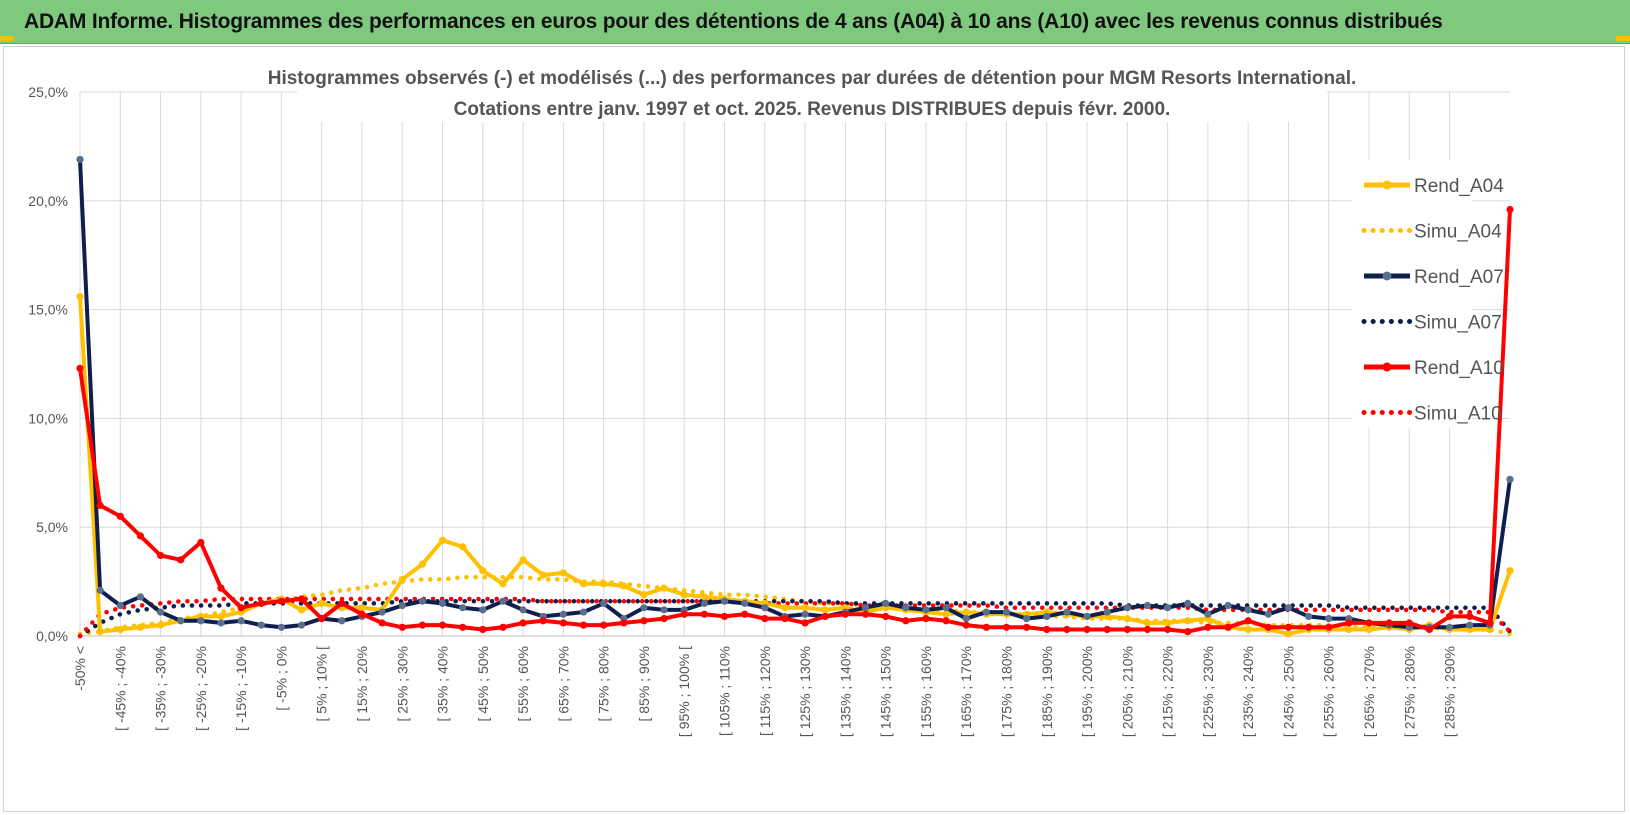 This screenshot has width=1630, height=815. Describe the element at coordinates (845, 691) in the screenshot. I see `x-tick-label: [ 135% ; 140%` at that location.